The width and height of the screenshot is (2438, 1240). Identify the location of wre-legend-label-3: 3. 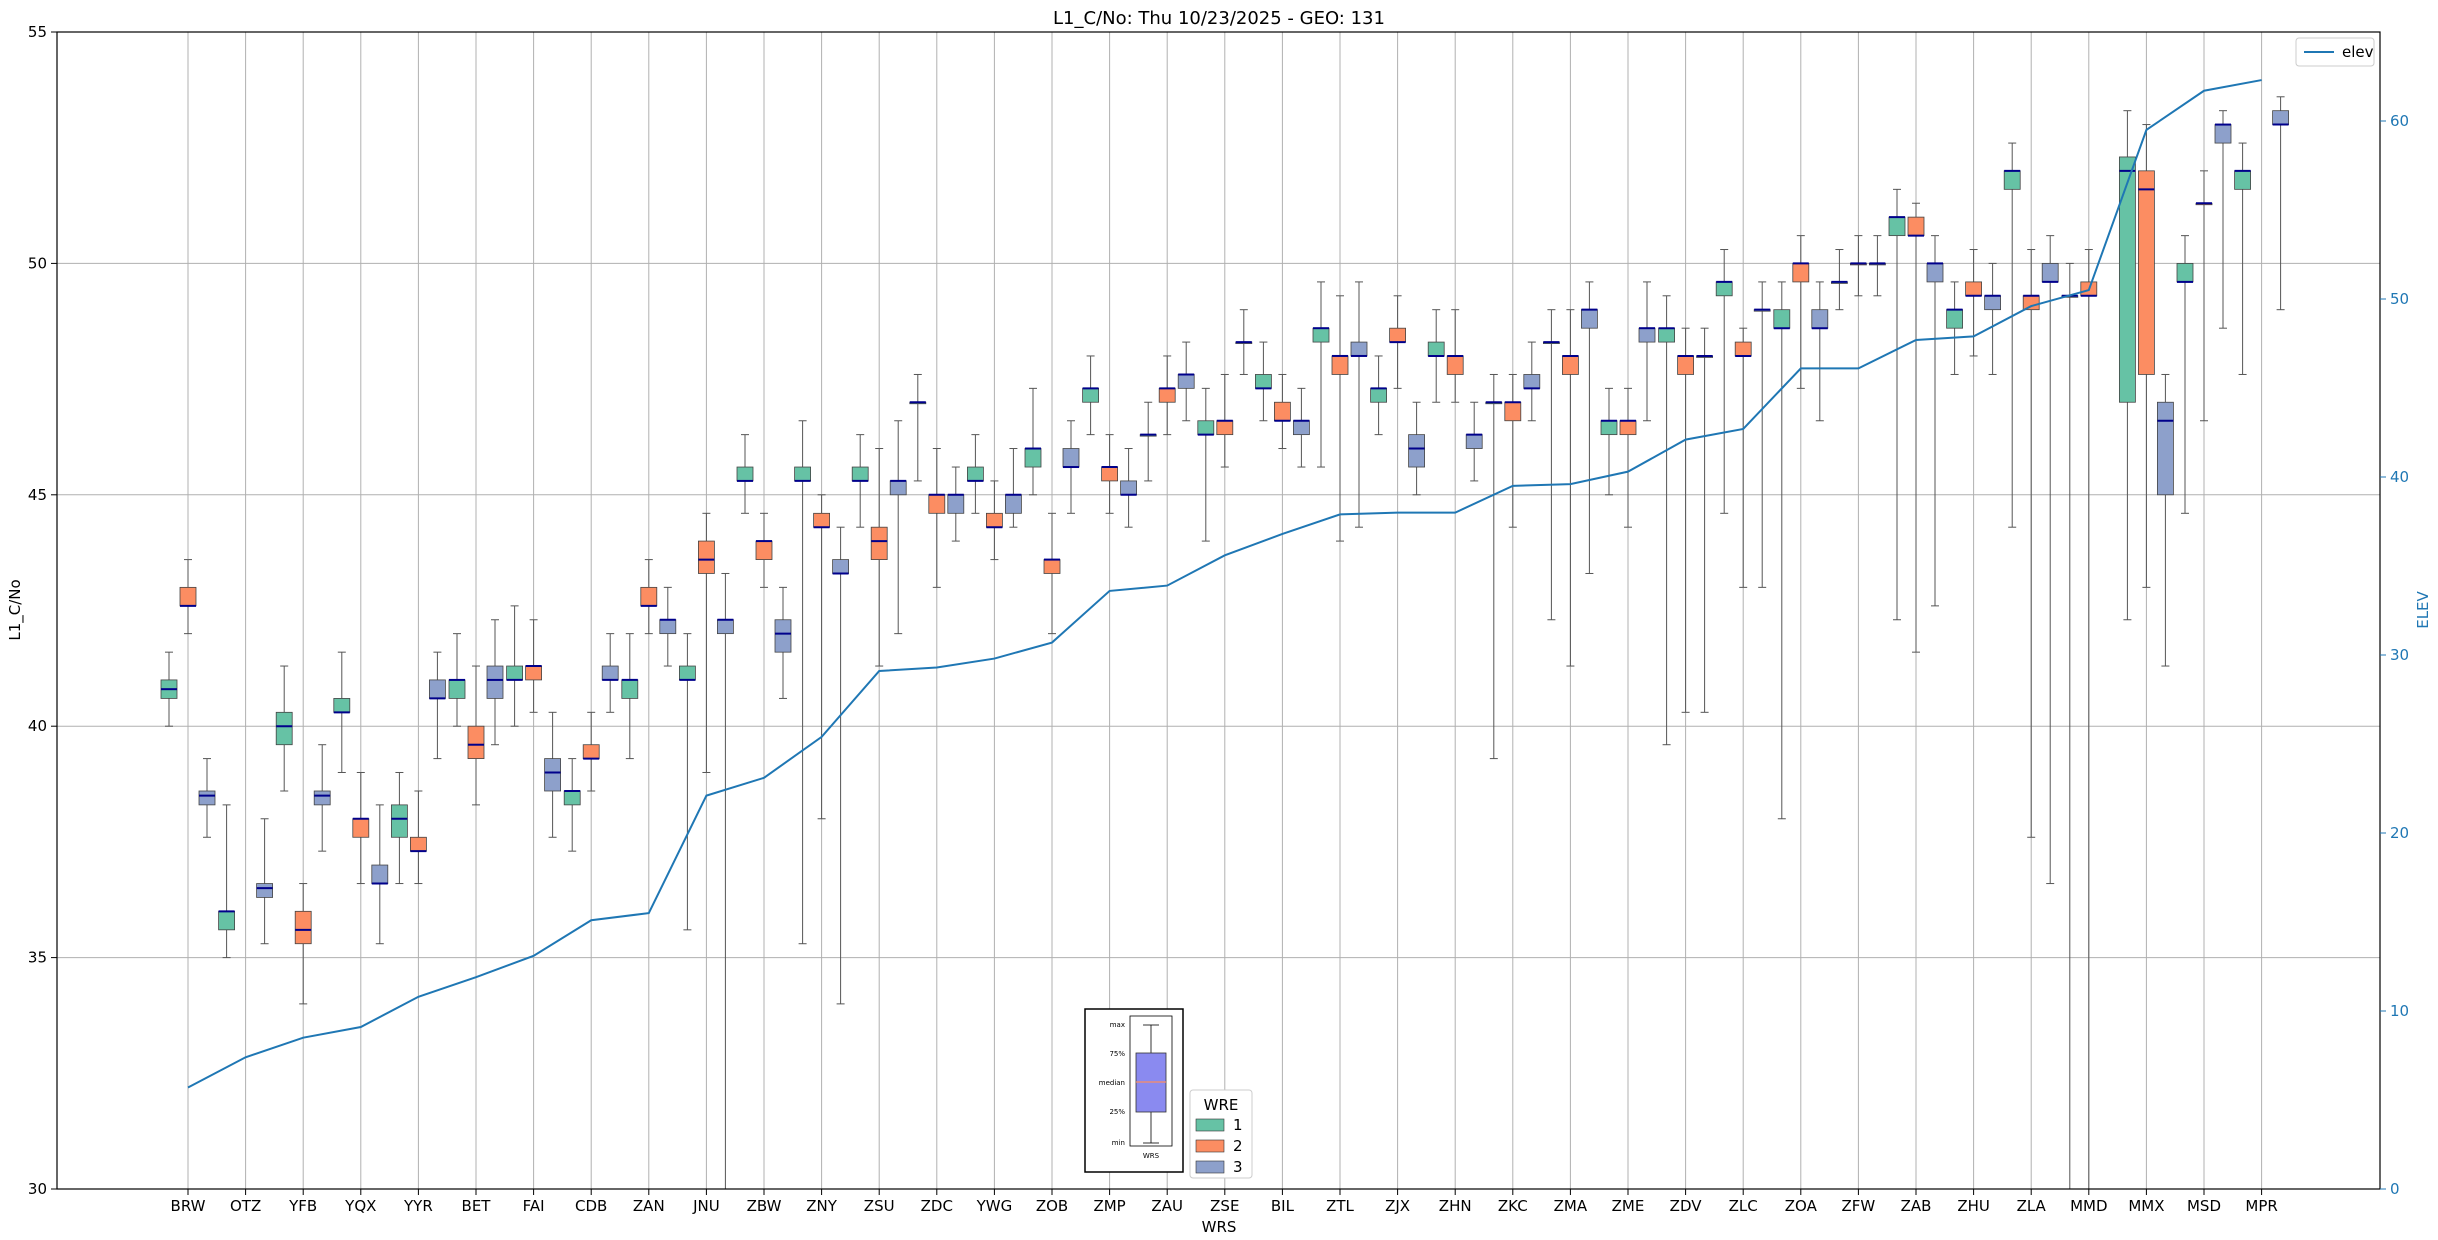
(1238, 1167).